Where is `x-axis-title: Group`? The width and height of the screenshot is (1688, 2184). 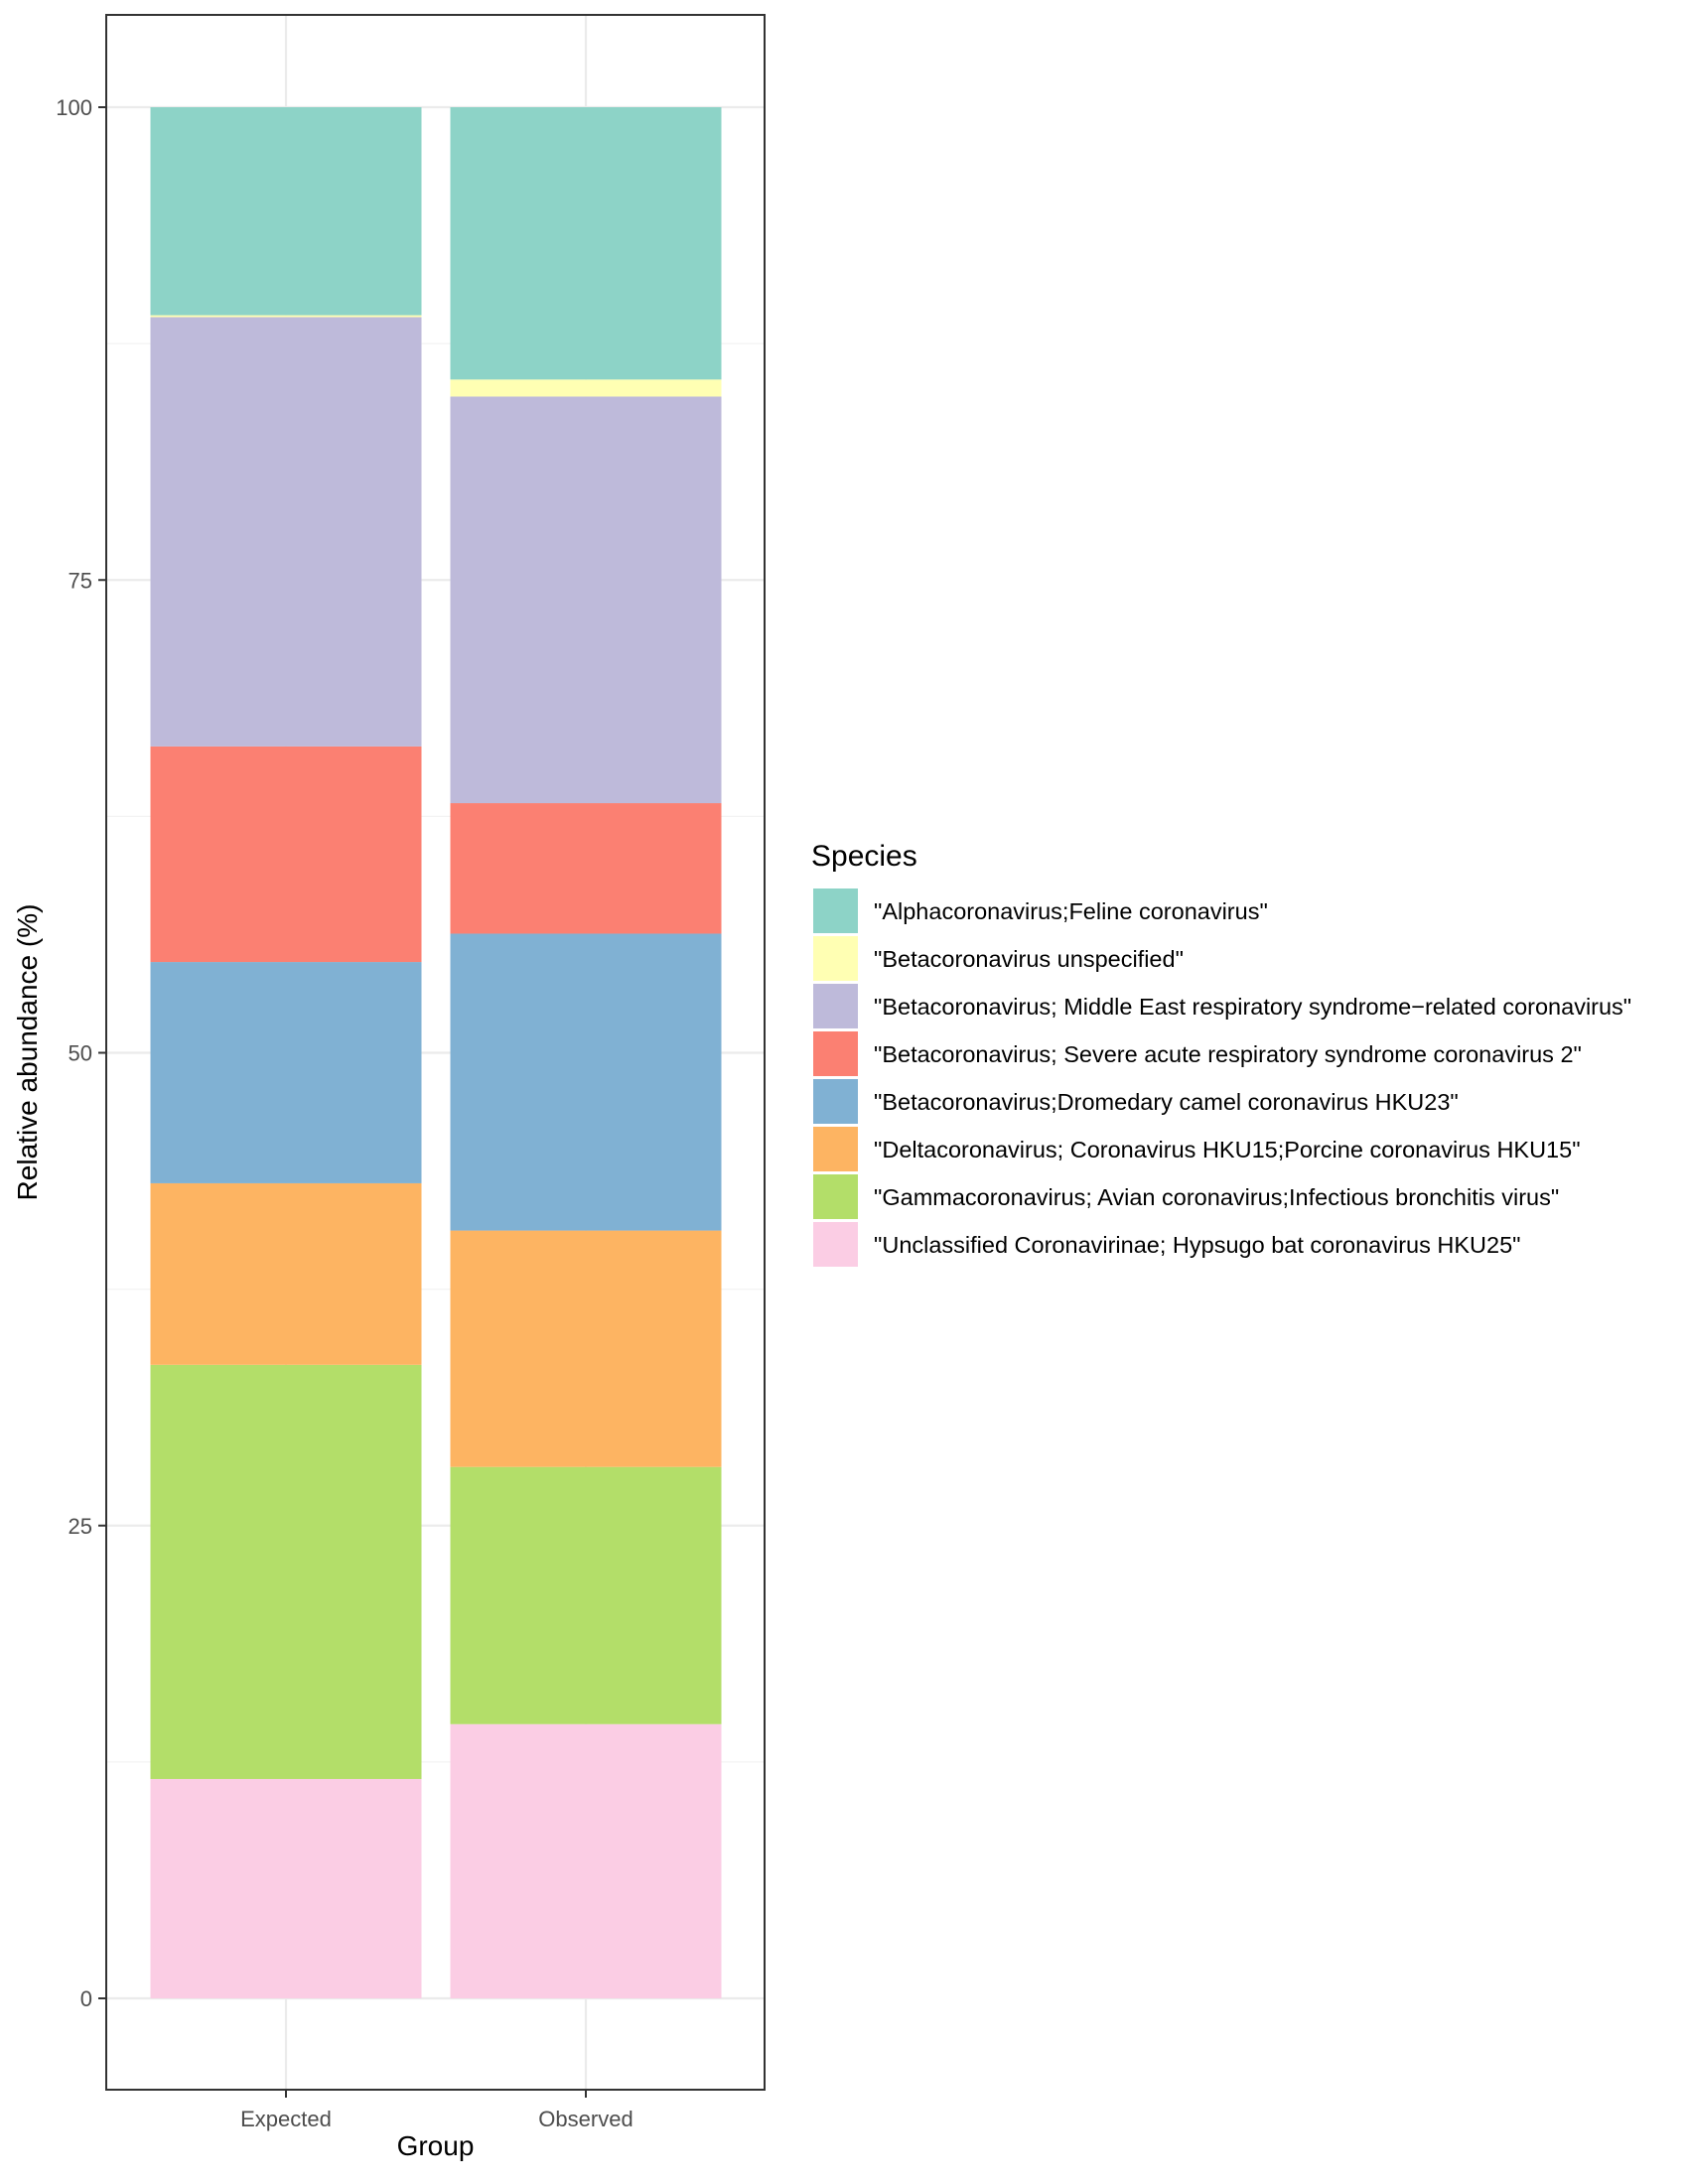
x-axis-title: Group is located at coordinates (436, 2145).